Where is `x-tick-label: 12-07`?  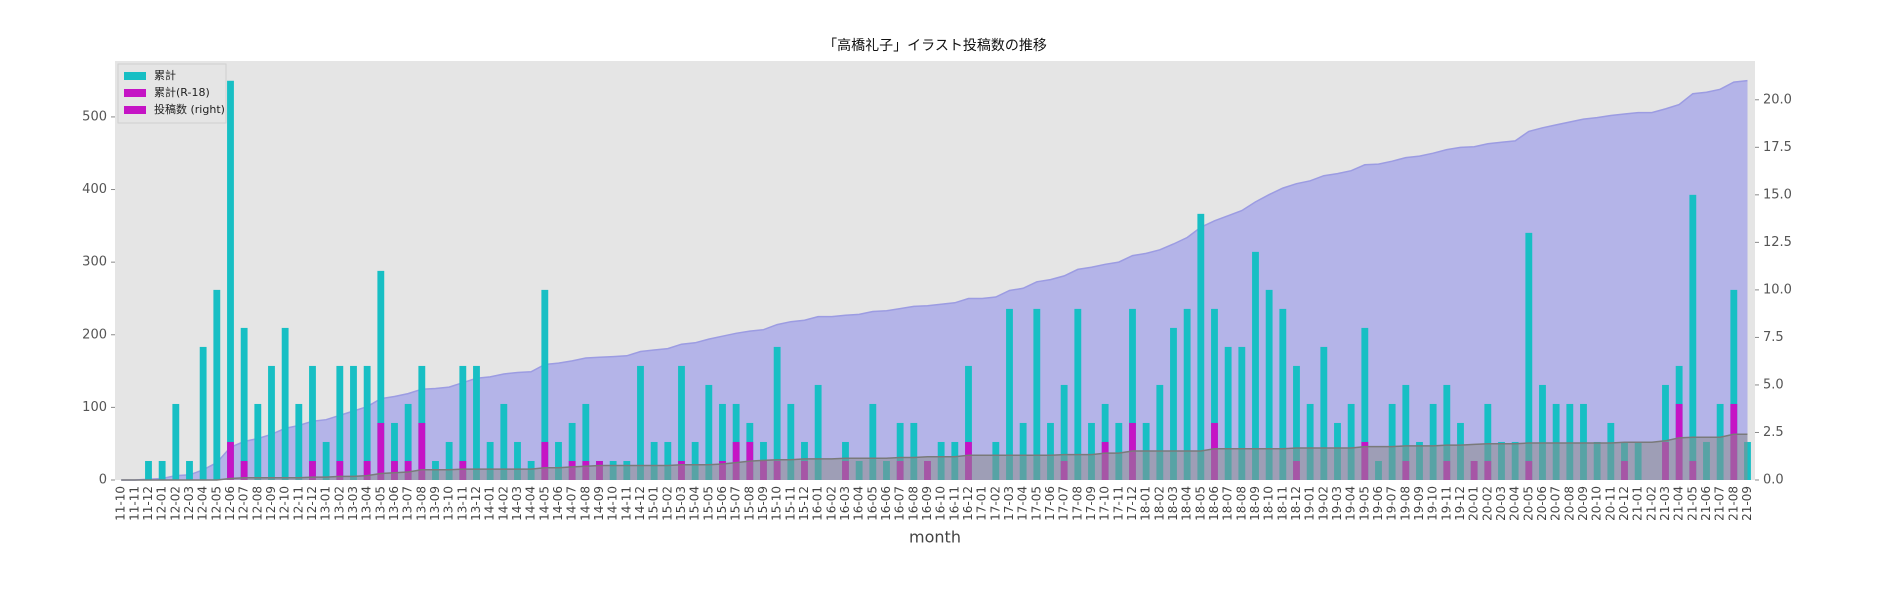 x-tick-label: 12-07 is located at coordinates (244, 503).